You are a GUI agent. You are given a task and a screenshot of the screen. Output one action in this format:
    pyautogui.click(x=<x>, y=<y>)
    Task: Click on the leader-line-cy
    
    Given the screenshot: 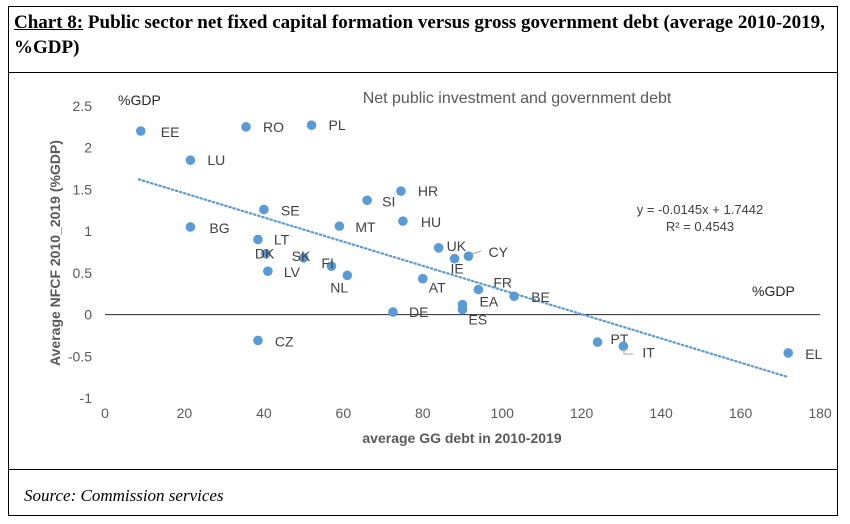 What is the action you would take?
    pyautogui.click(x=476, y=252)
    